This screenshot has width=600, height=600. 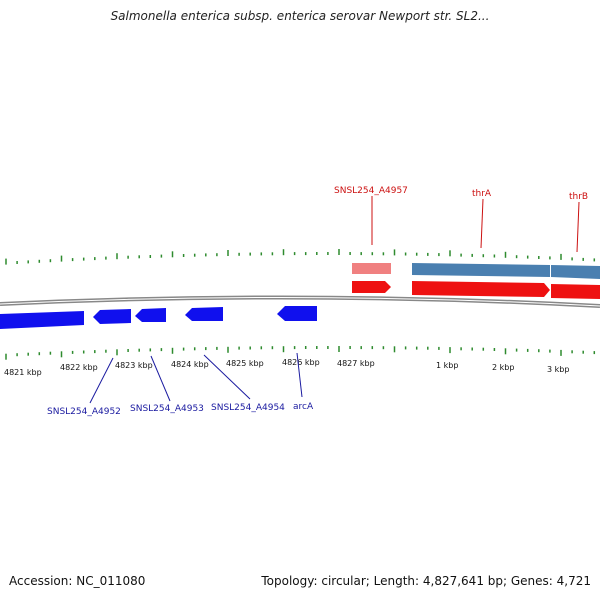 I want to click on gene-label-text: SNSL254_A4957, so click(x=371, y=191).